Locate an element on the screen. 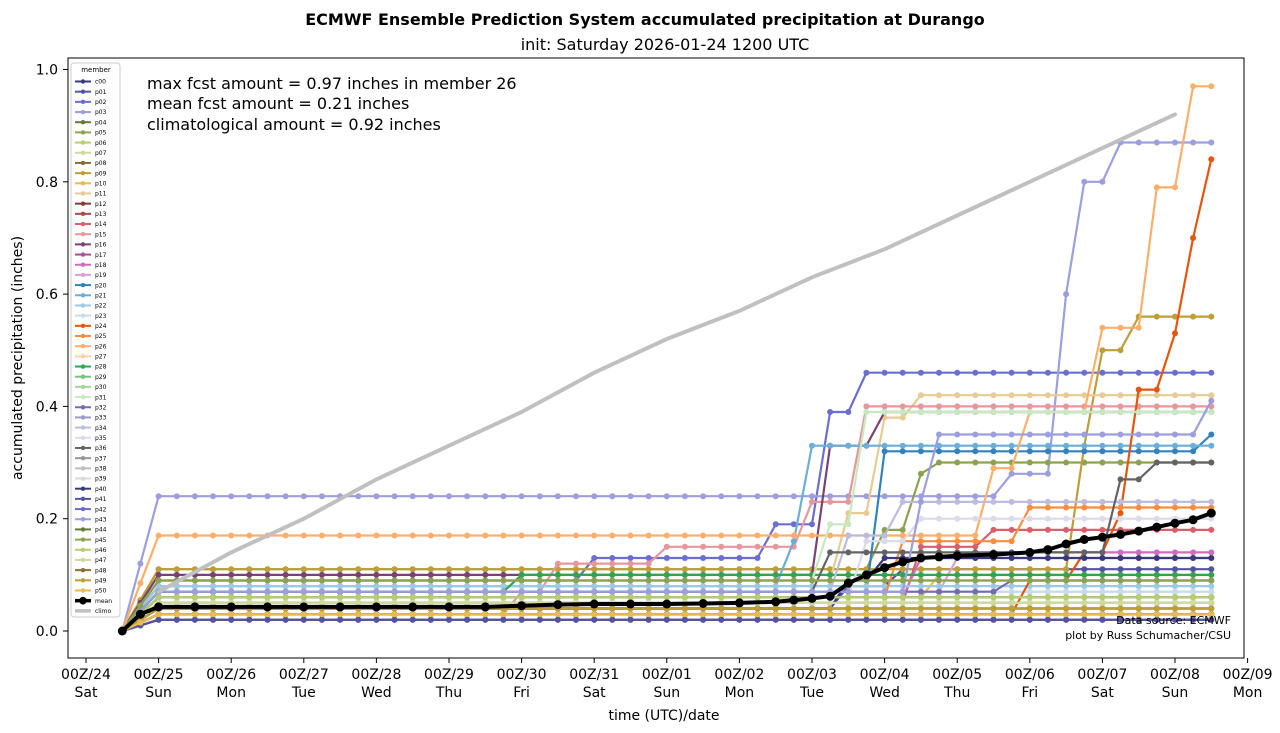 The height and width of the screenshot is (733, 1280). legend-label: p18 is located at coordinates (101, 265).